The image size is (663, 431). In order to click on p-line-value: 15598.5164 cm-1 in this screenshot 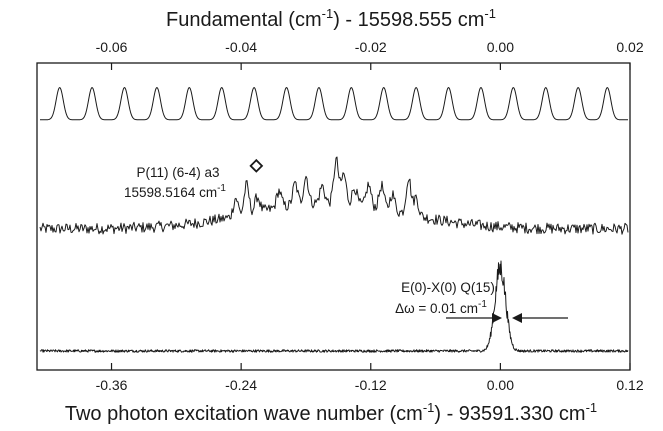, I will do `click(175, 191)`.